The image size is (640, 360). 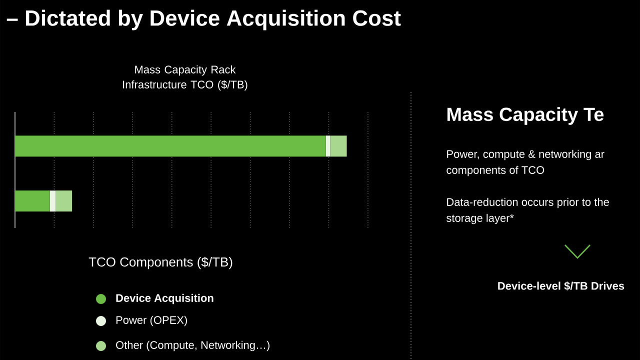 I want to click on legend-label: Device Acquisition, so click(x=165, y=299).